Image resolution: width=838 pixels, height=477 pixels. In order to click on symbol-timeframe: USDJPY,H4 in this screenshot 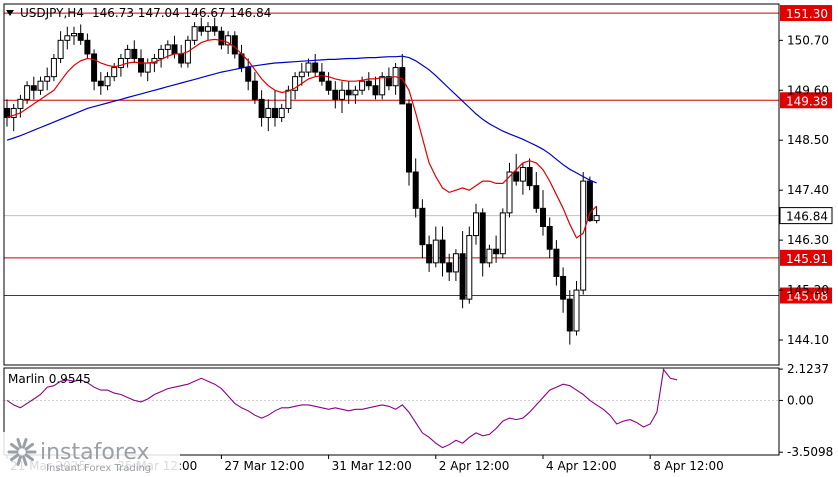, I will do `click(52, 13)`.